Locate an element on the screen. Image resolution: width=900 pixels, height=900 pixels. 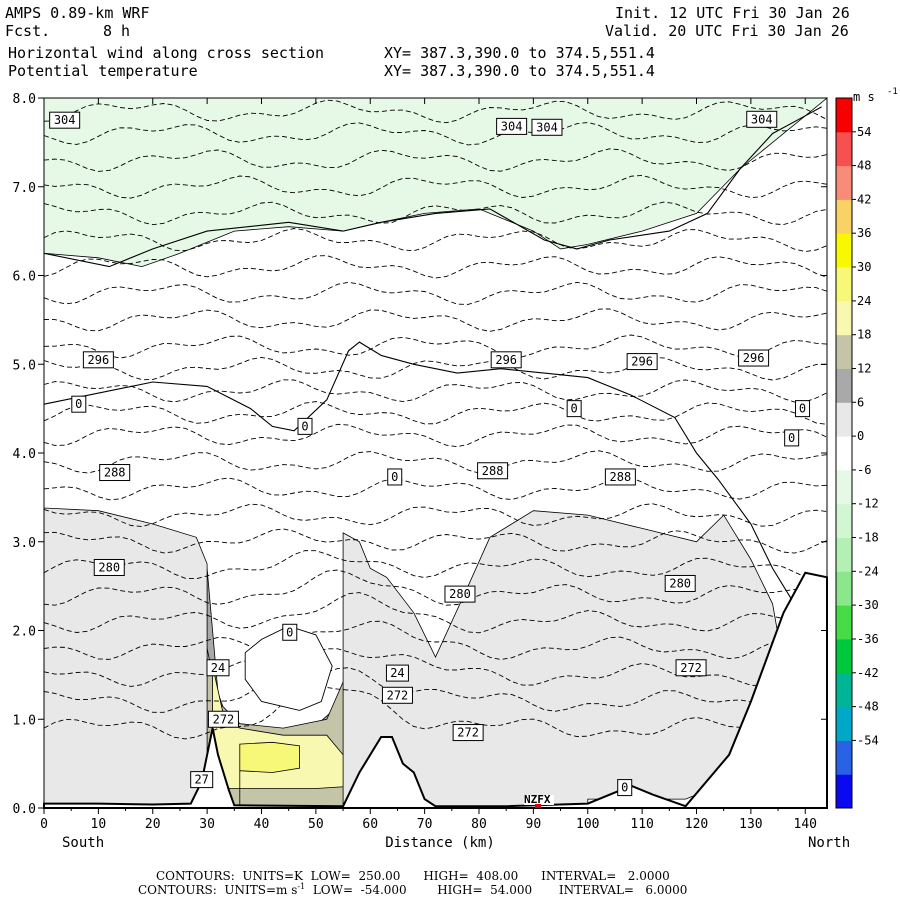
forecast-value: 8 h is located at coordinates (117, 31).